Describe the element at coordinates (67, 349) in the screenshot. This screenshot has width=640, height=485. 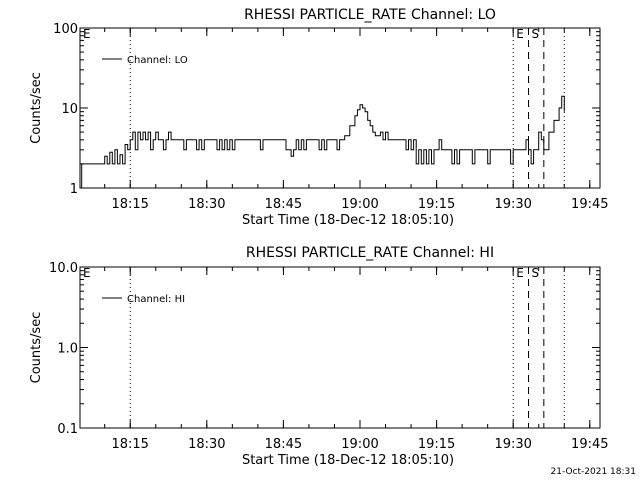
I see `y-tick-label: 1.0` at that location.